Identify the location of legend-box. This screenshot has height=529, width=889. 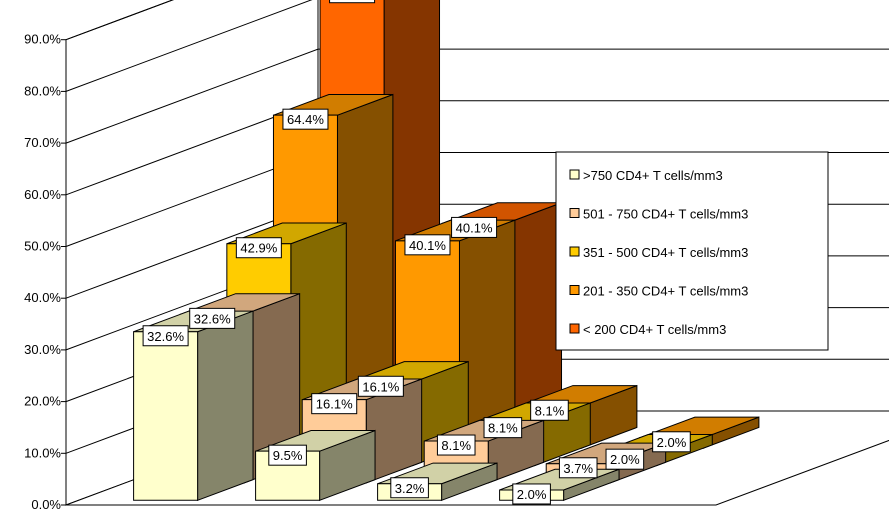
(692, 251).